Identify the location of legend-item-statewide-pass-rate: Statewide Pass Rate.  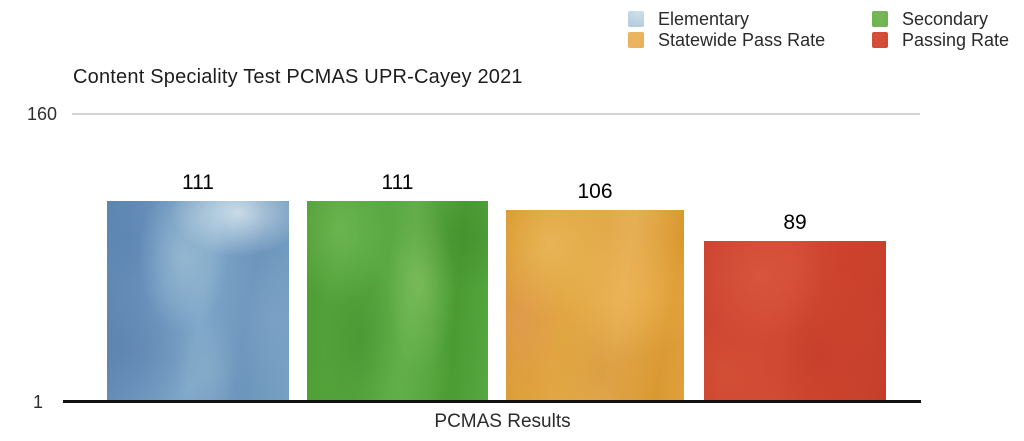
(727, 39).